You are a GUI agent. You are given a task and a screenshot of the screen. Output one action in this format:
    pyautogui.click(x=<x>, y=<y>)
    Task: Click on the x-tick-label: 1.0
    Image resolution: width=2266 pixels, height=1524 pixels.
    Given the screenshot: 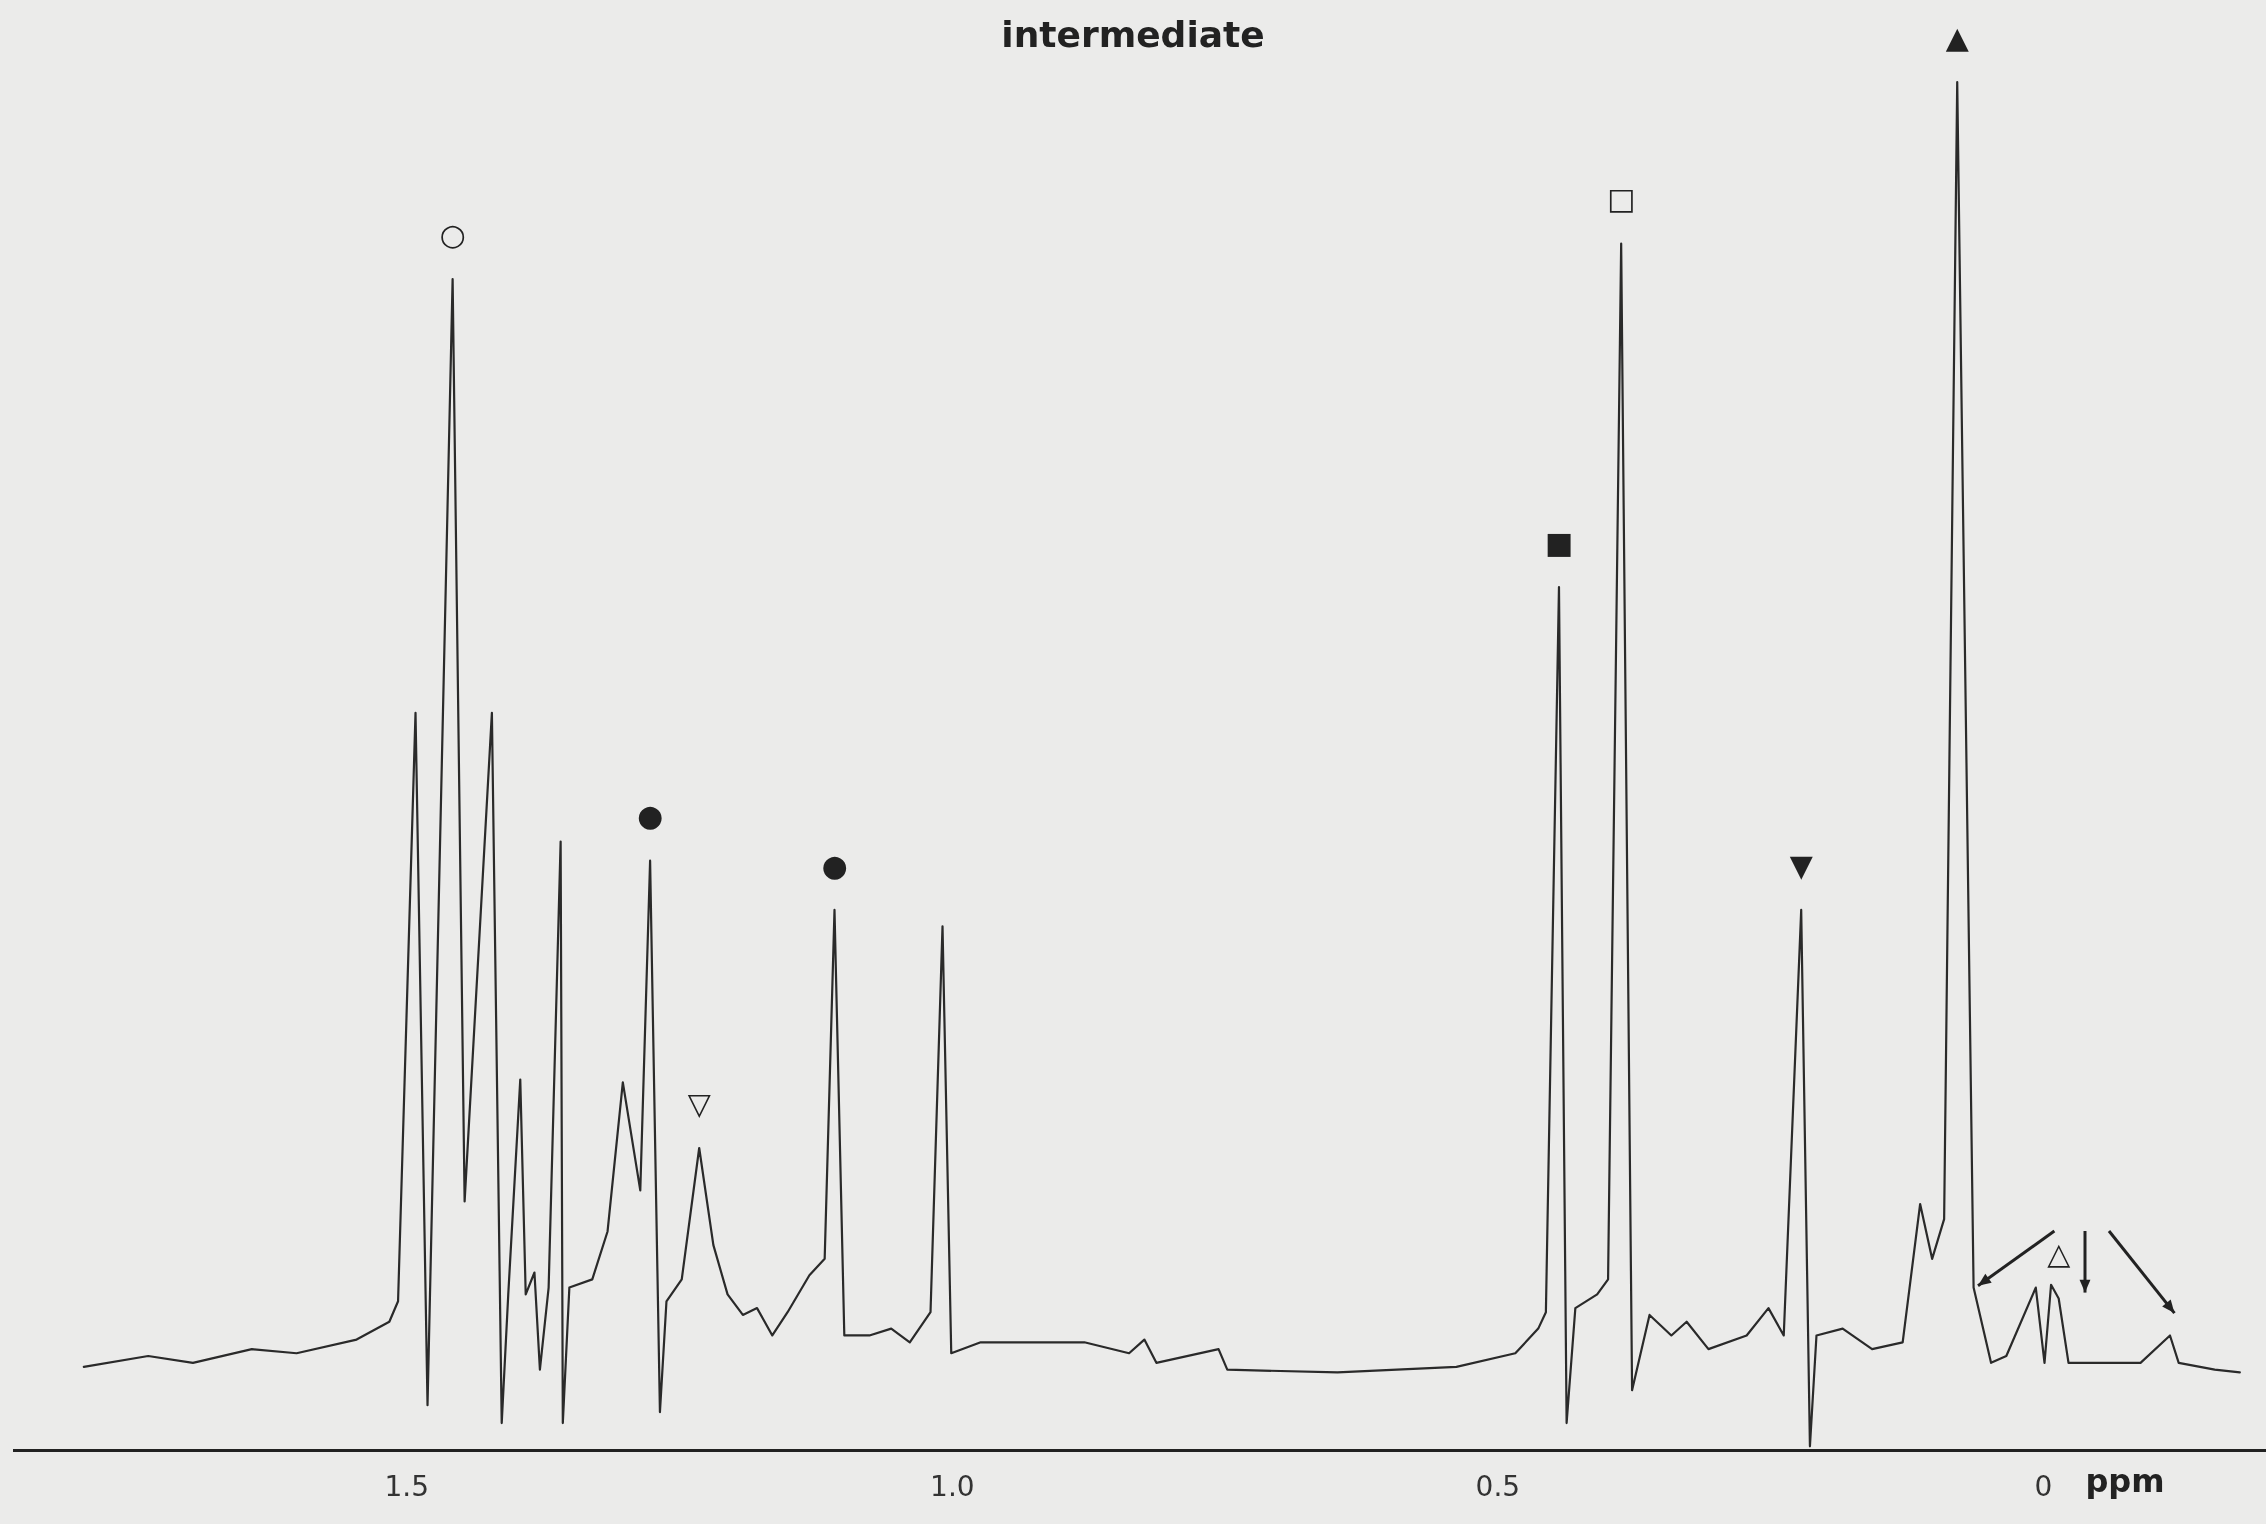 What is the action you would take?
    pyautogui.click(x=952, y=1487)
    